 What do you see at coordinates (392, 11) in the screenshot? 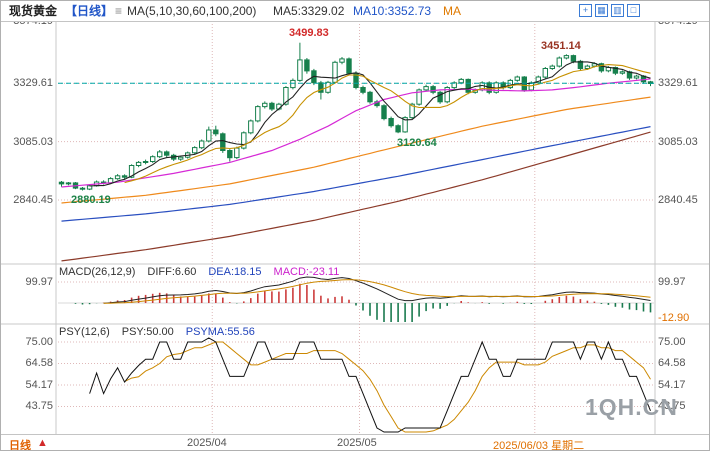
I see `ma10-value: MA10:3352.73` at bounding box center [392, 11].